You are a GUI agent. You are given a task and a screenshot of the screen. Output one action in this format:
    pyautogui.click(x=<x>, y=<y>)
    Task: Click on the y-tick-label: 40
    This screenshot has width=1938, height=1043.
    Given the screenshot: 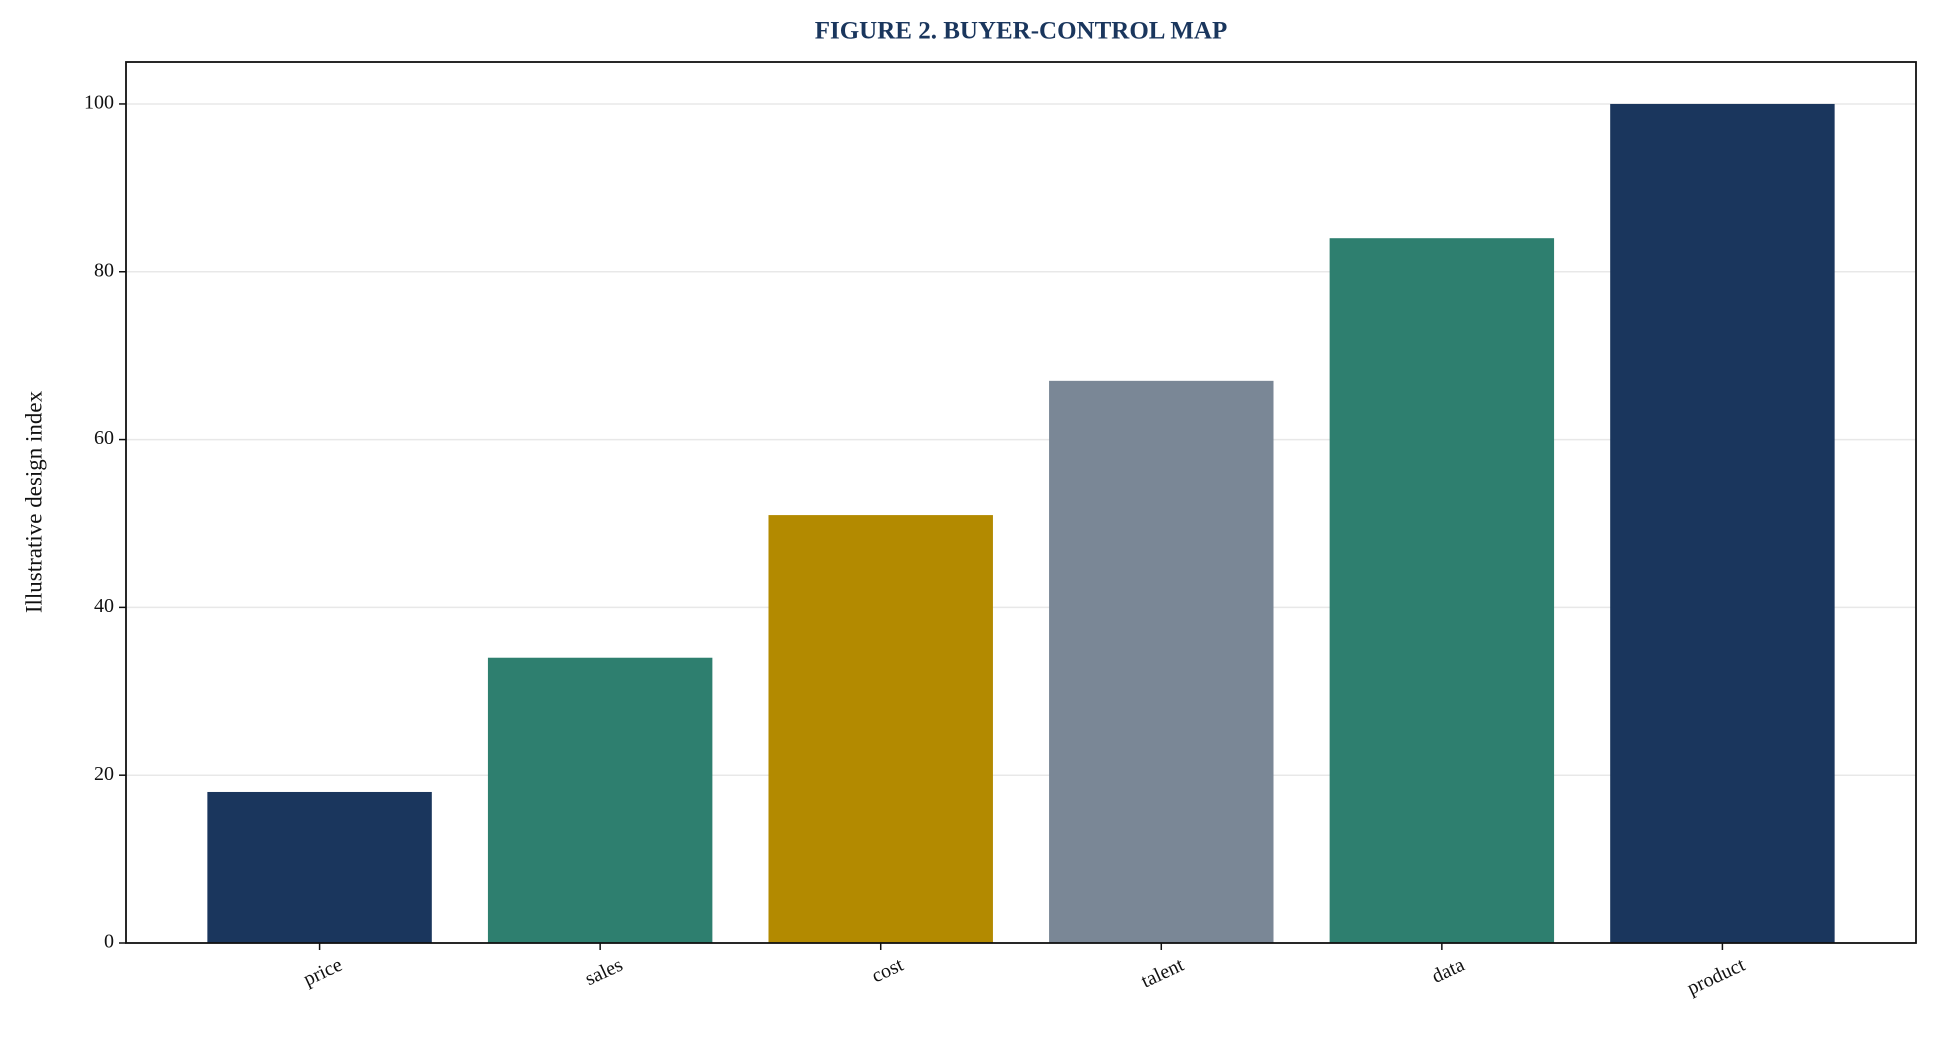 What is the action you would take?
    pyautogui.click(x=104, y=606)
    